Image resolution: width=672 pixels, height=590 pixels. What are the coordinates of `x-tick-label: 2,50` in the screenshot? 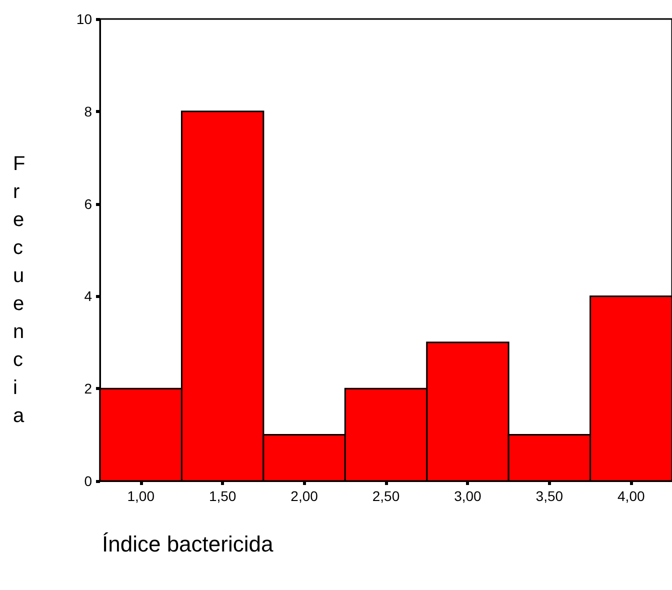 It's located at (386, 496).